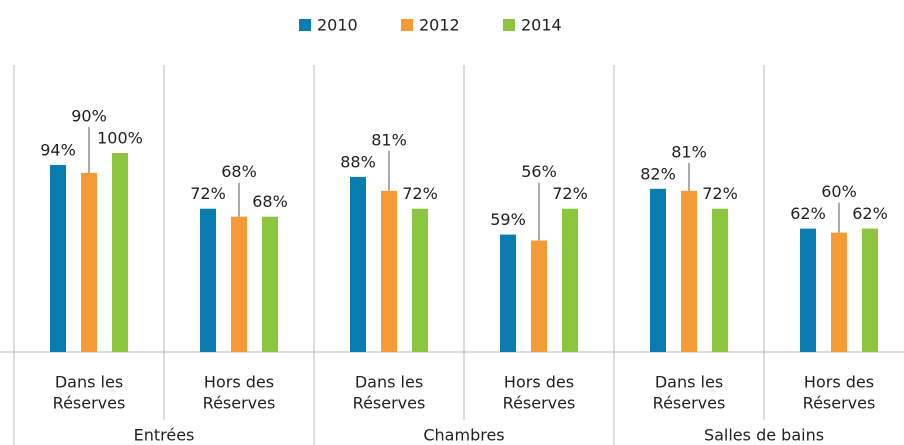 This screenshot has height=445, width=904. What do you see at coordinates (89, 116) in the screenshot?
I see `data-label: 90%` at bounding box center [89, 116].